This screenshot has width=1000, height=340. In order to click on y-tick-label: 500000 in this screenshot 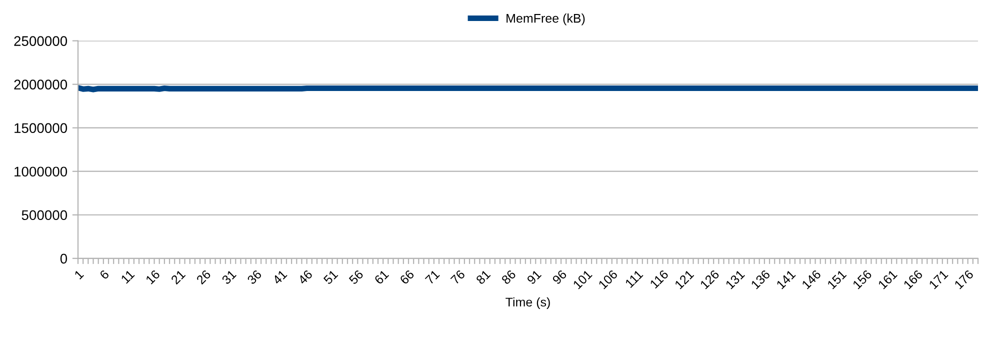, I will do `click(45, 215)`.